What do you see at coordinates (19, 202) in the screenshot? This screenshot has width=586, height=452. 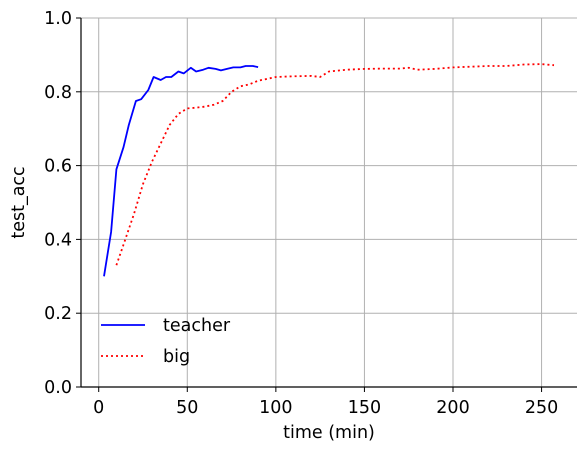 I see `y-axis-title: test_acc` at bounding box center [19, 202].